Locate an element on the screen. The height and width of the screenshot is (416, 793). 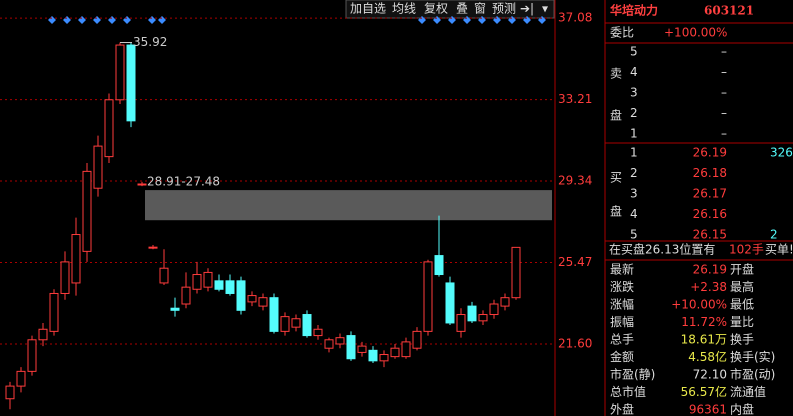
band-label: 28.91-27.48 is located at coordinates (183, 182).